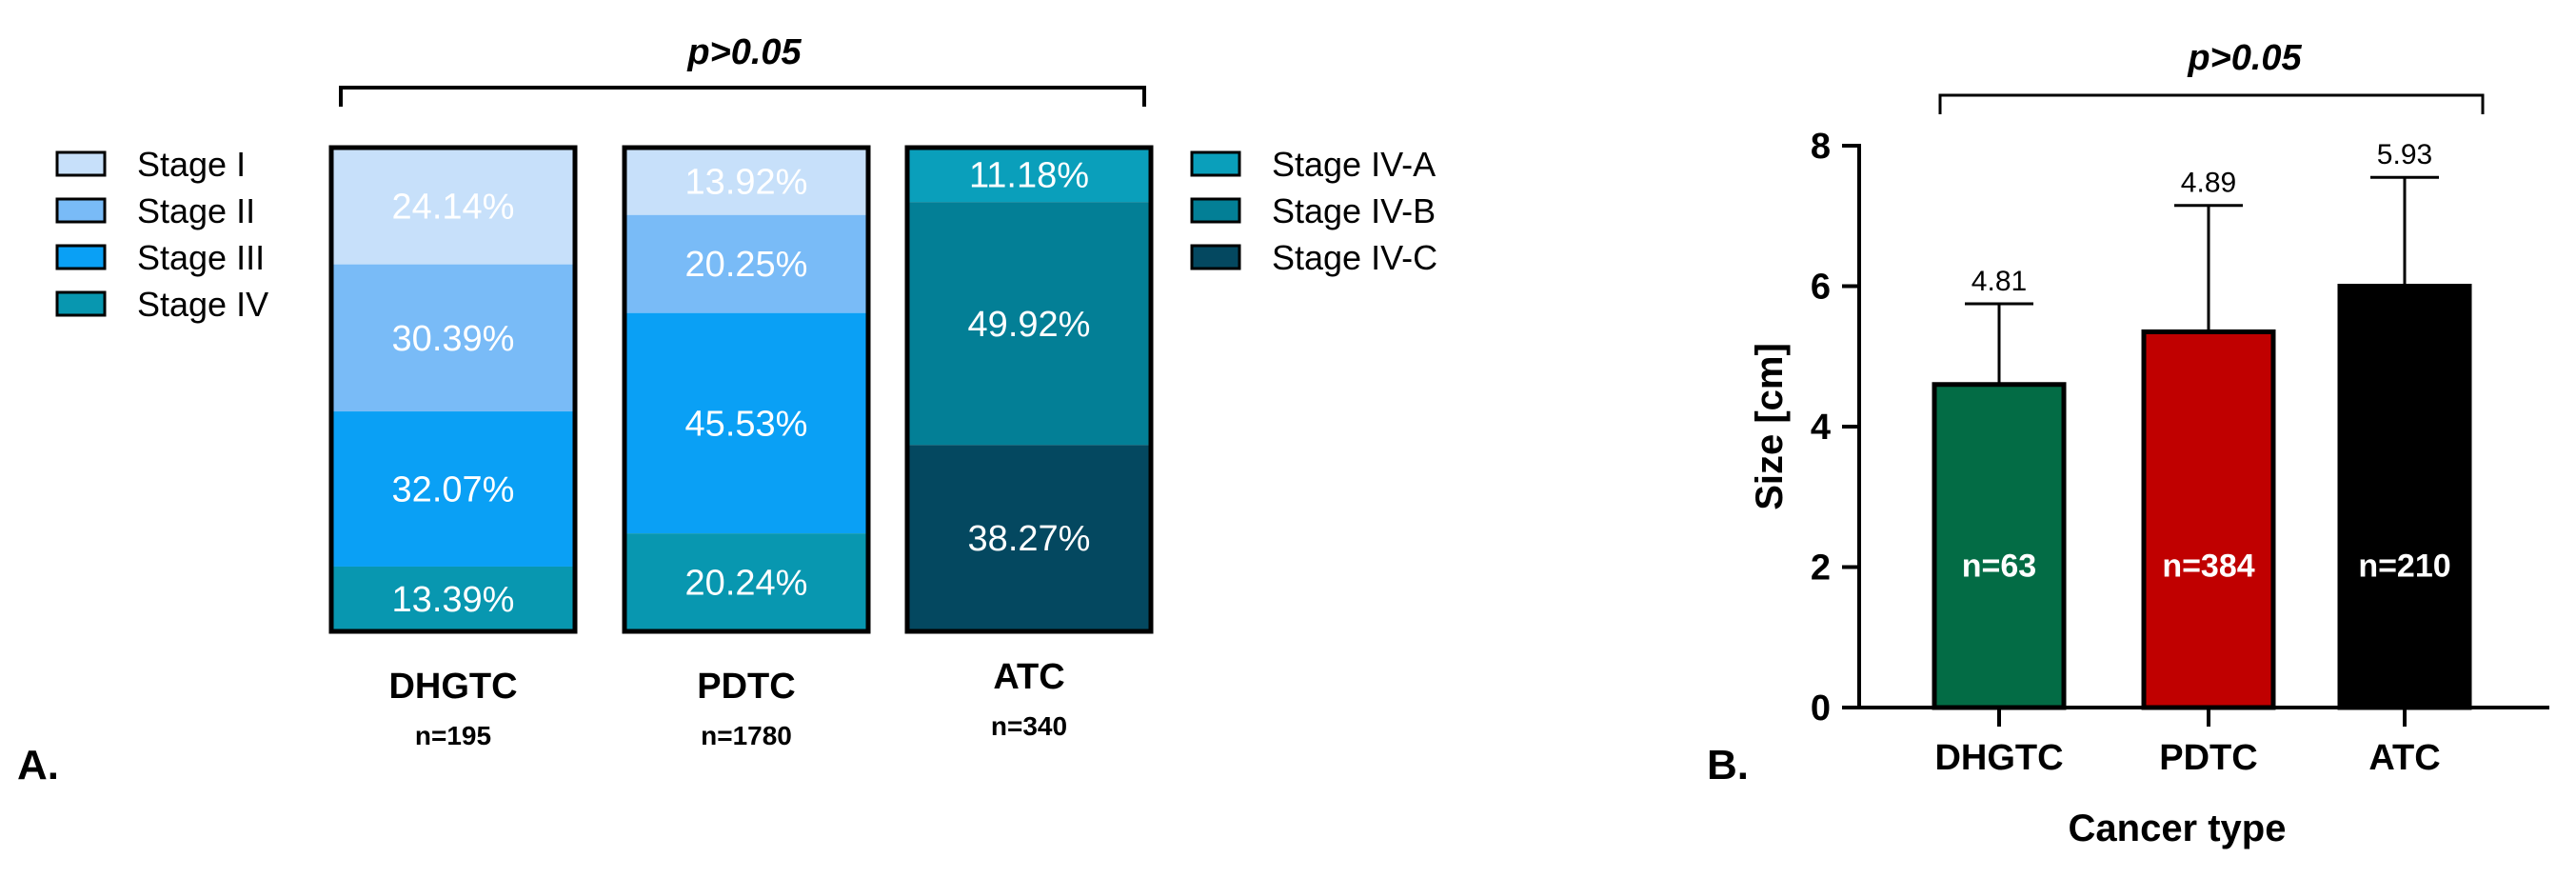  What do you see at coordinates (1999, 281) in the screenshot?
I see `error-bar-label: 4.81` at bounding box center [1999, 281].